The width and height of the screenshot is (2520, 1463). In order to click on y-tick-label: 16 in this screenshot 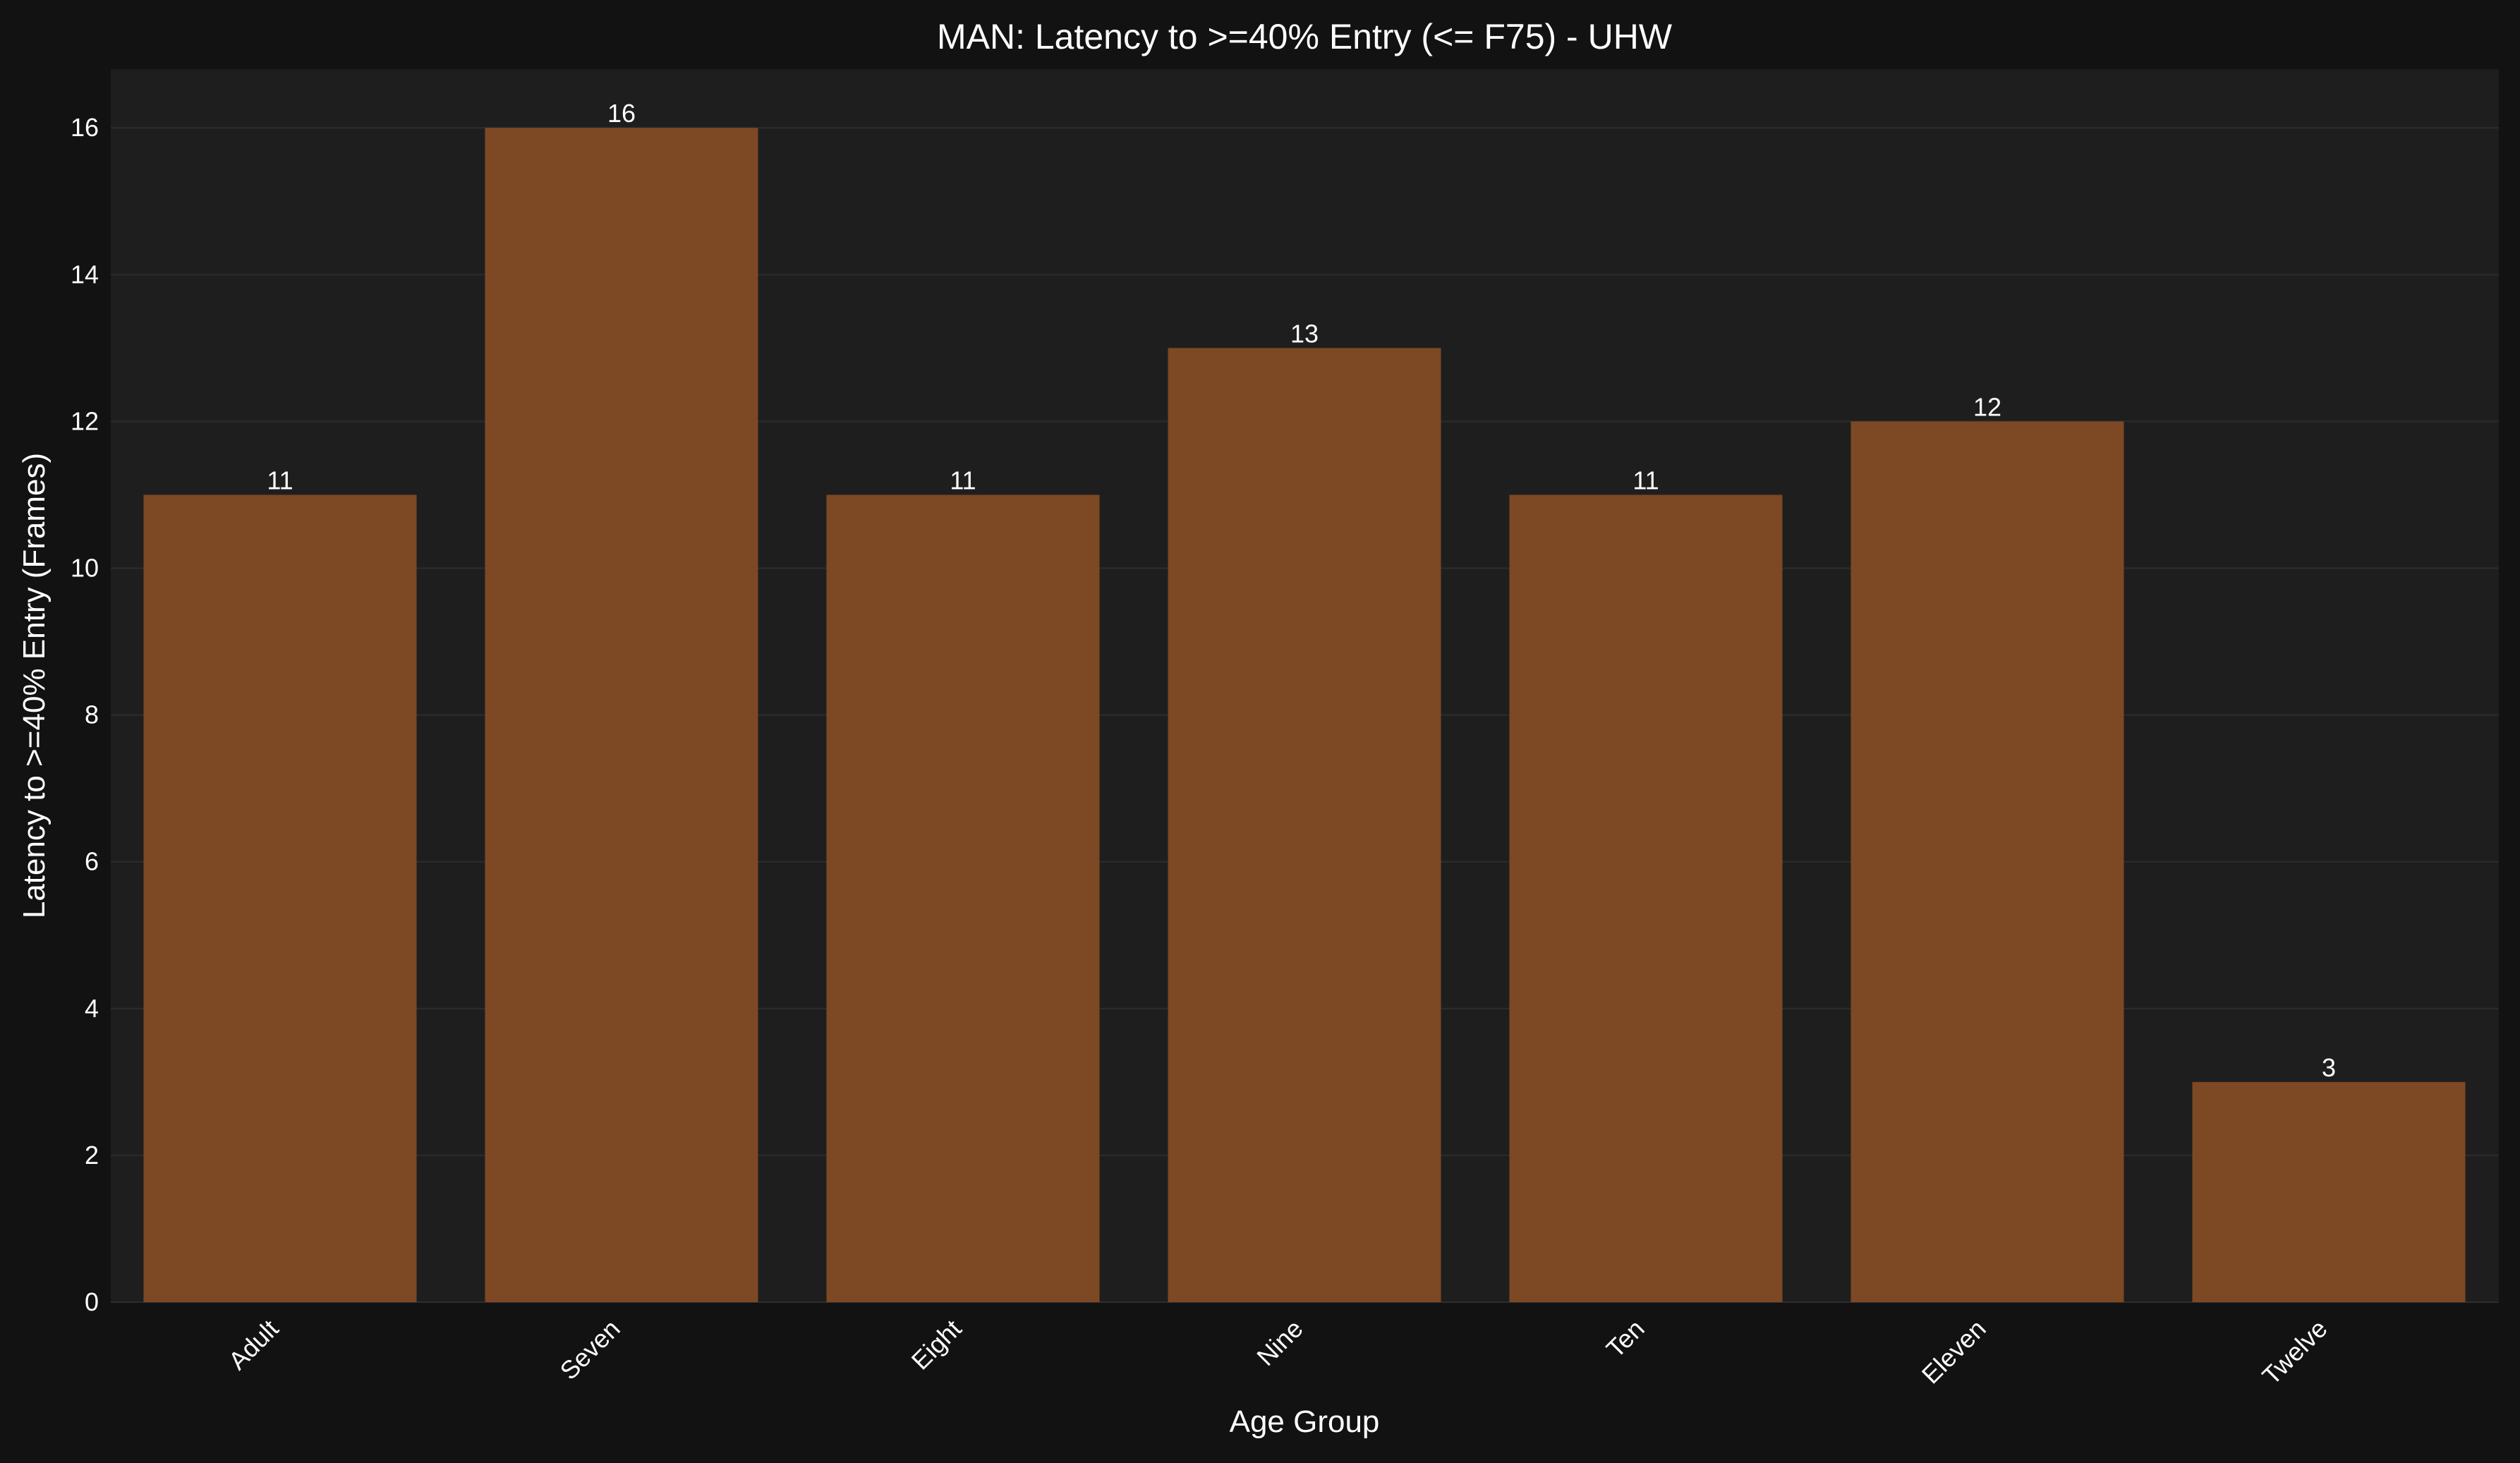, I will do `click(85, 127)`.